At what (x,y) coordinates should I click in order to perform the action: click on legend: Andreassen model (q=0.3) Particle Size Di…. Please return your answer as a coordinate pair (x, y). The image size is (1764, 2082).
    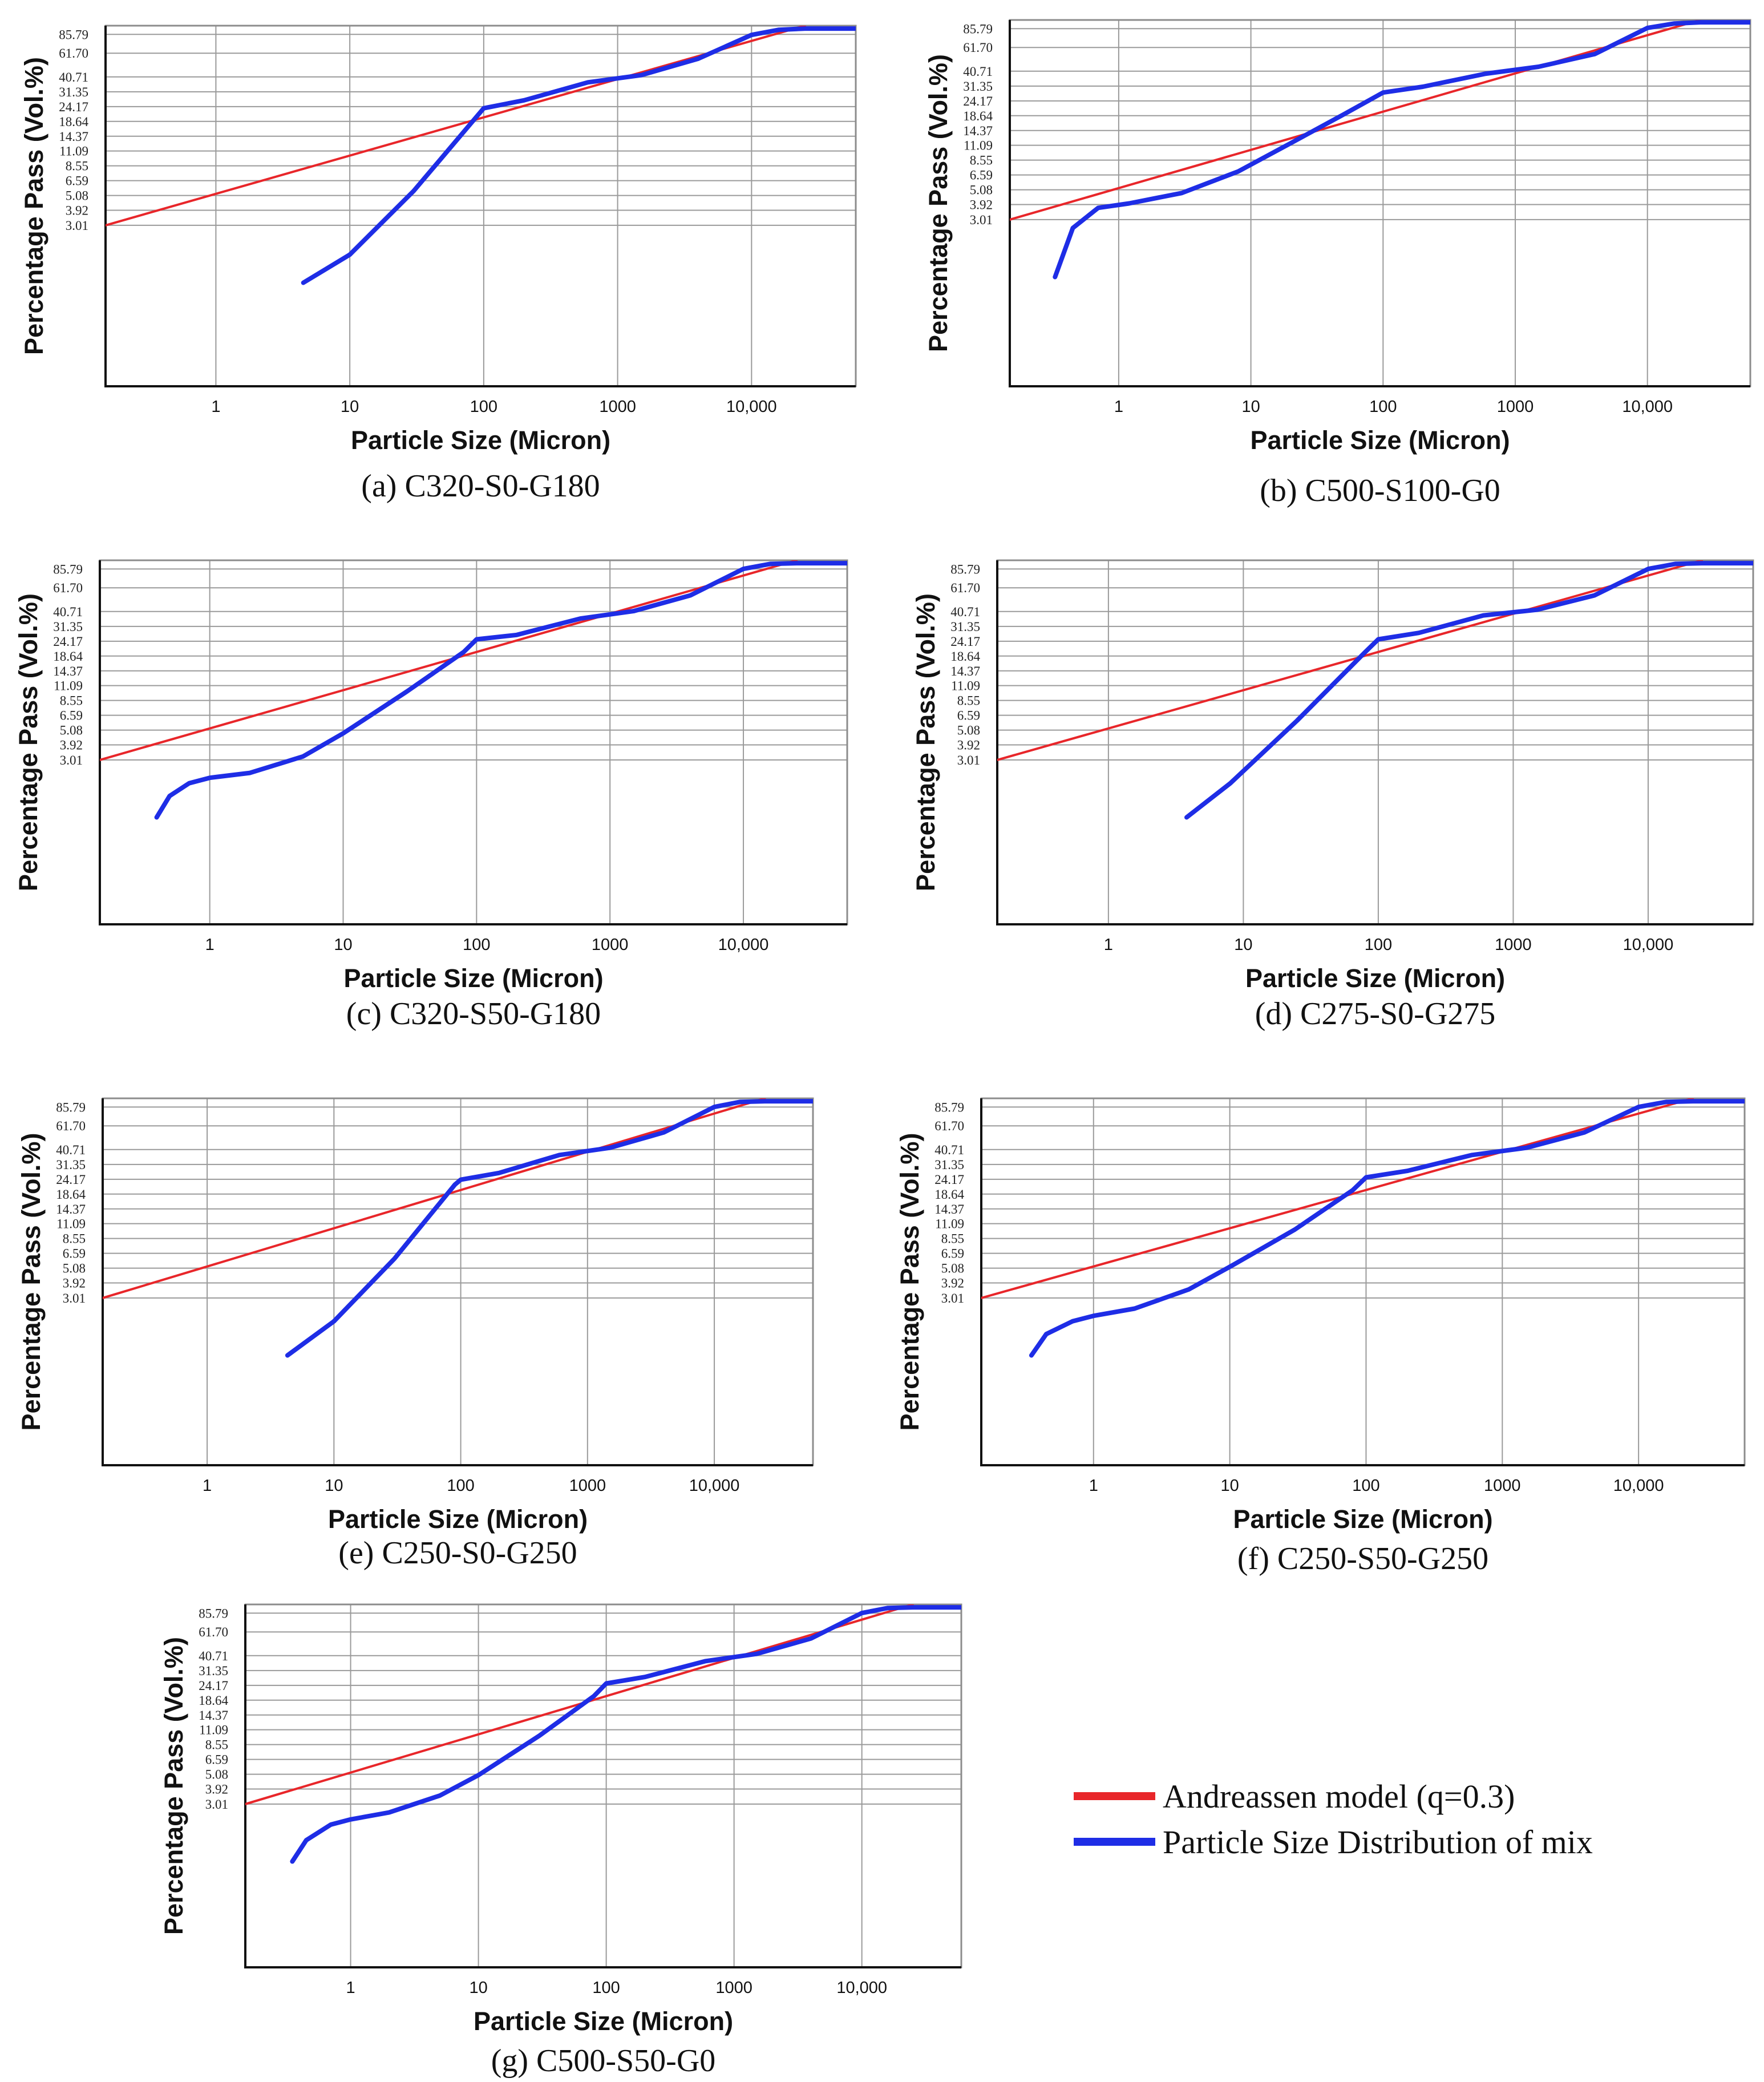
    Looking at the image, I should click on (1334, 1820).